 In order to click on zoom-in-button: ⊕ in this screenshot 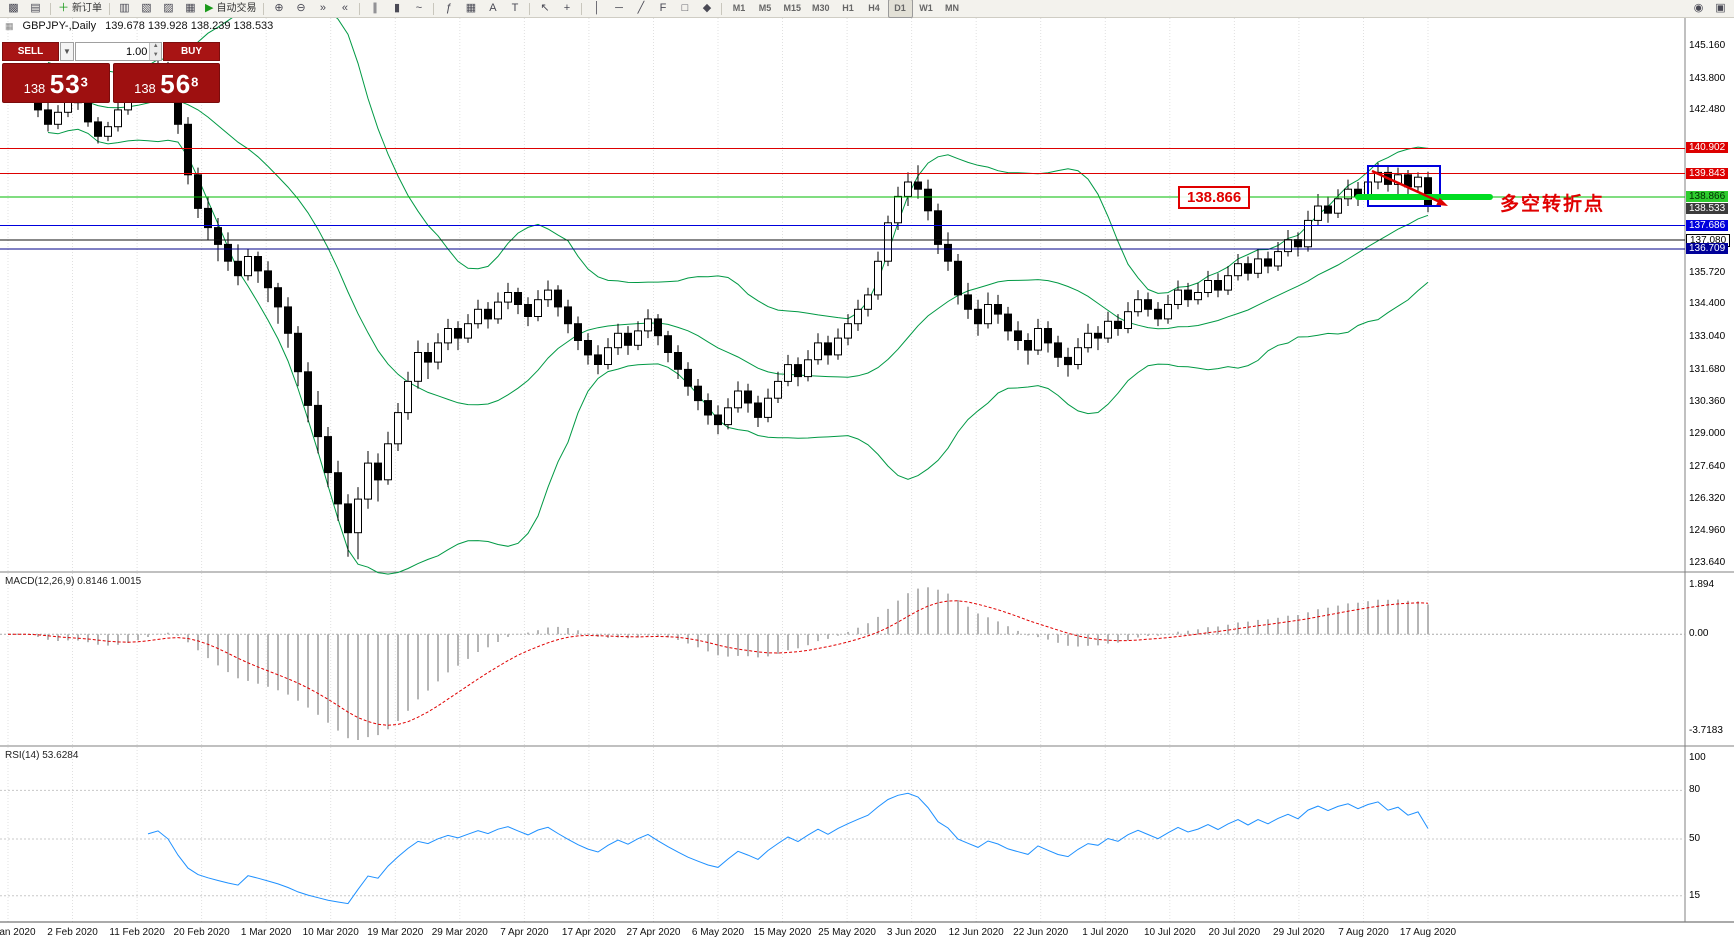, I will do `click(278, 8)`.